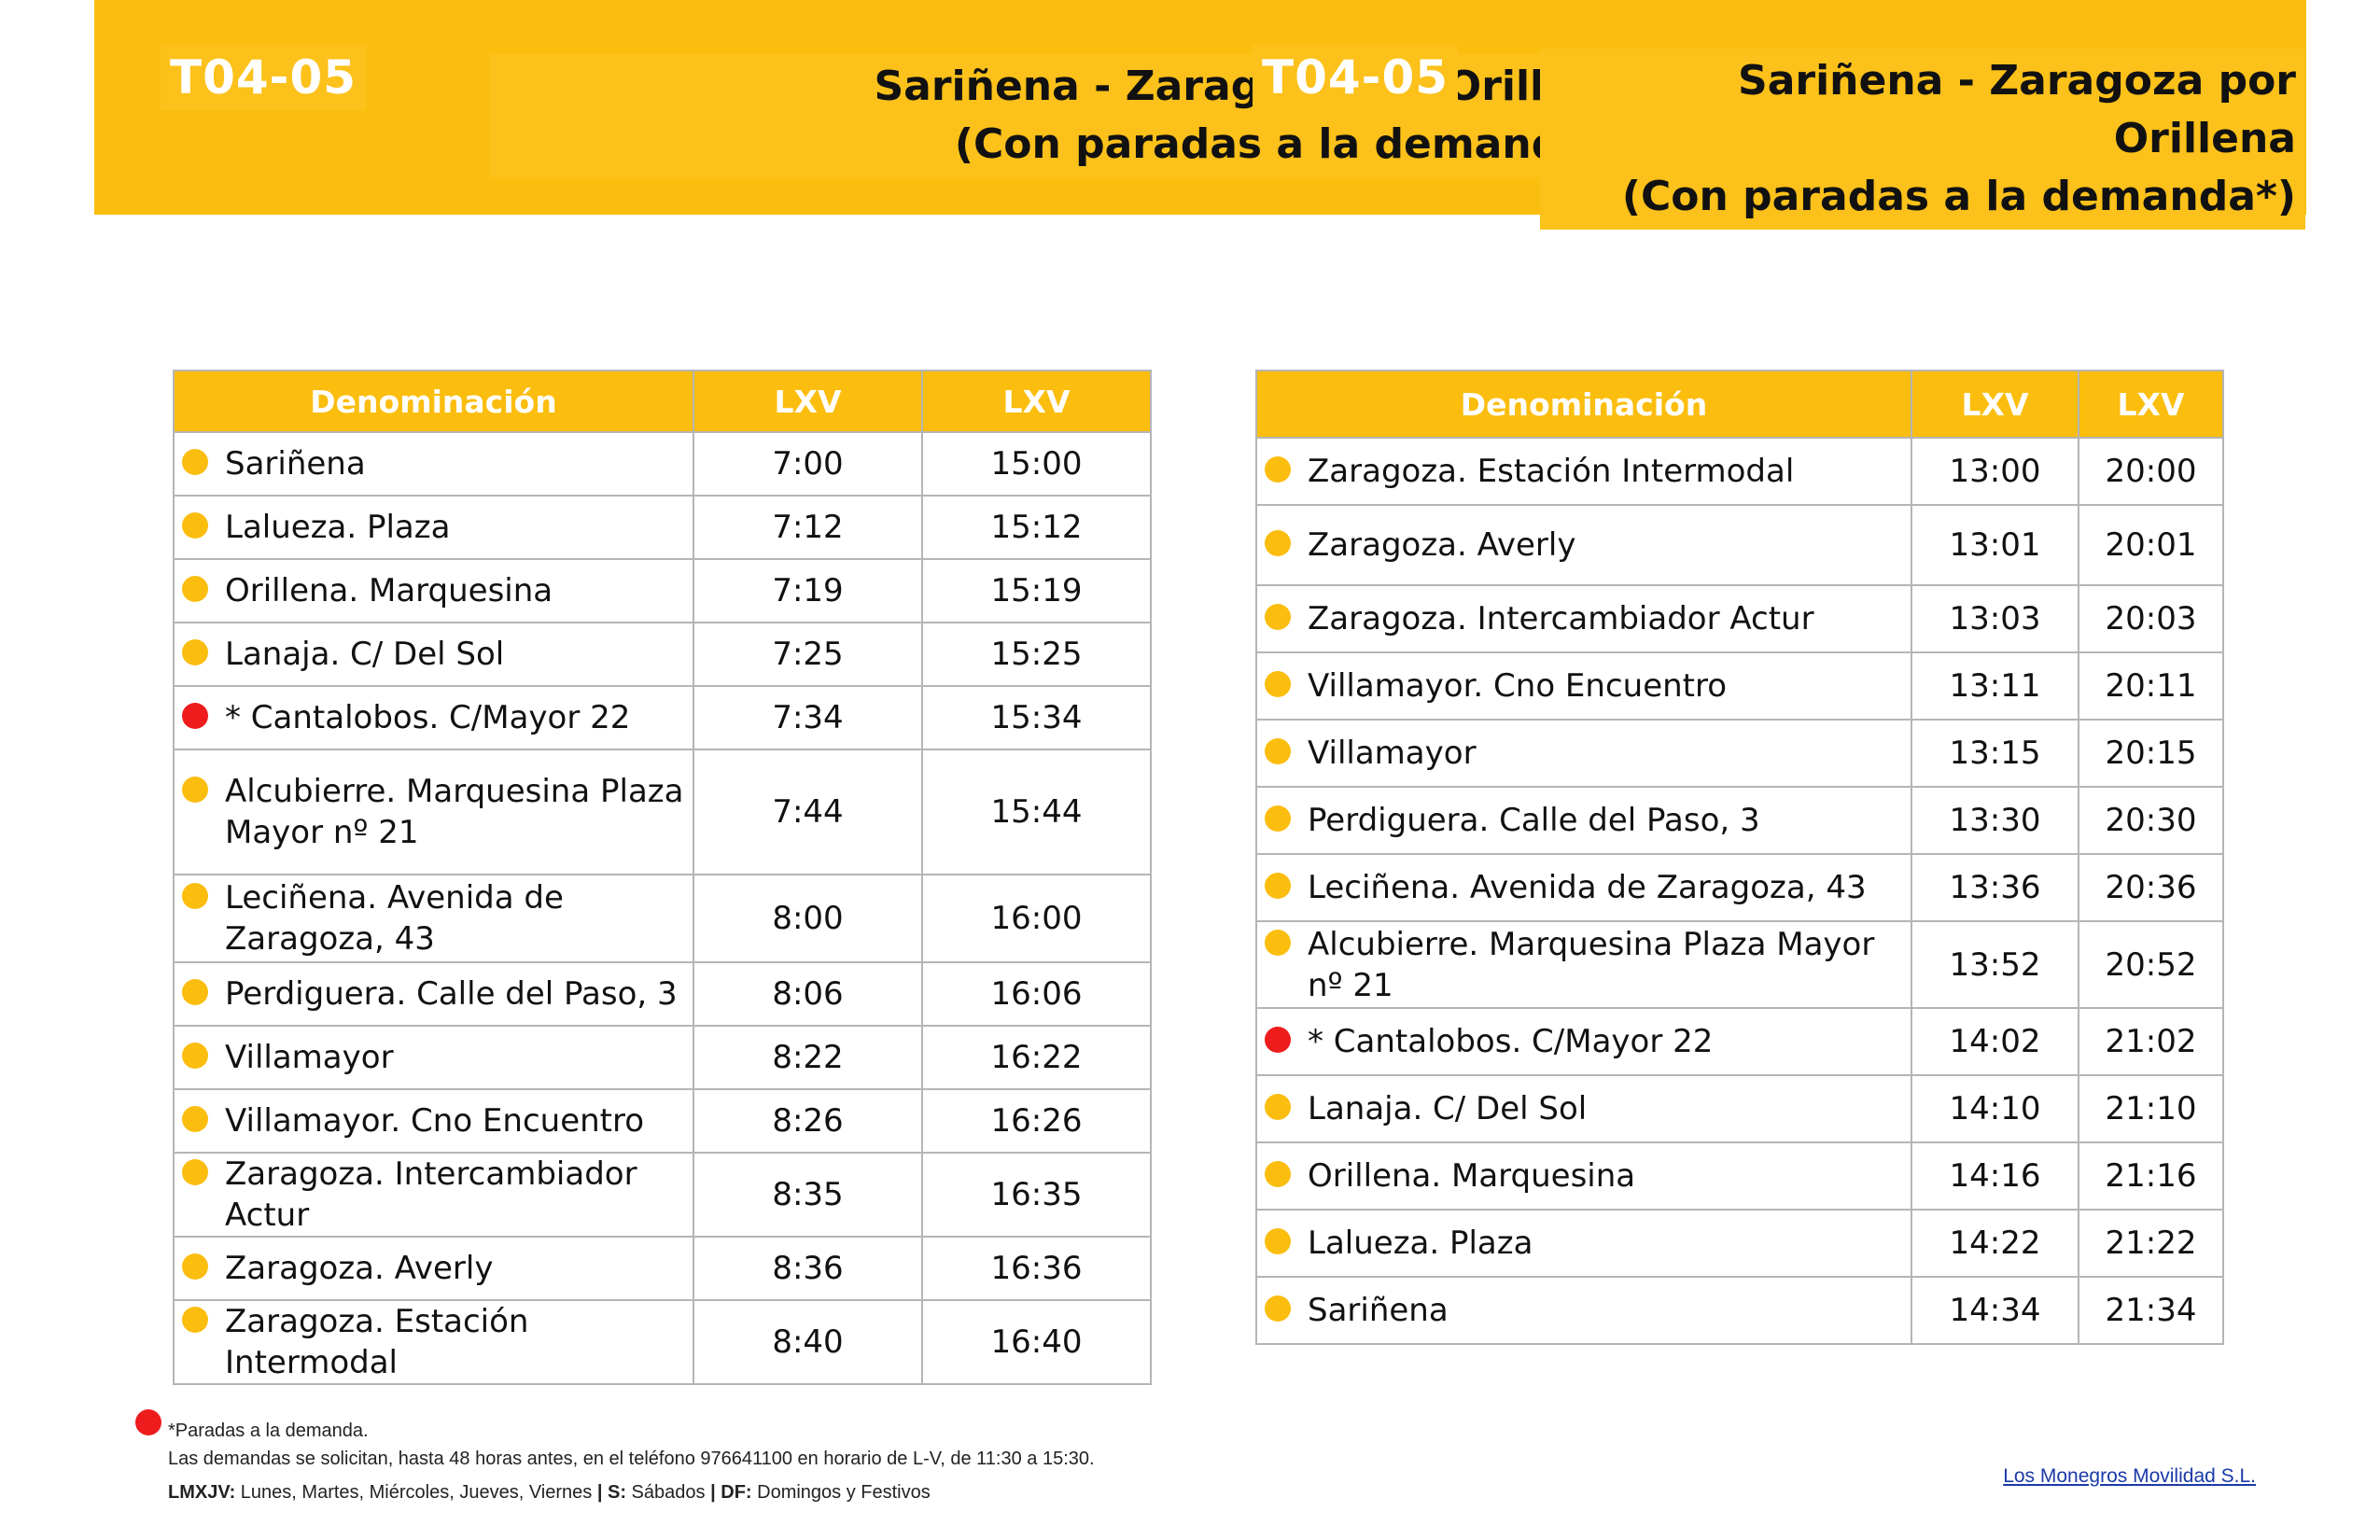 The width and height of the screenshot is (2380, 1540). I want to click on stop-cell: Alcubierre. Marquesina Plaza Mayor nº 21, so click(433, 812).